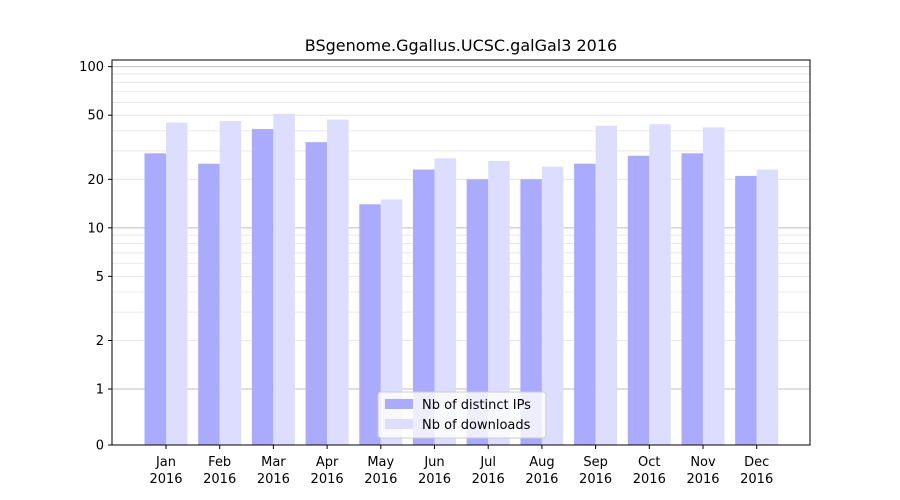  What do you see at coordinates (100, 390) in the screenshot?
I see `y-tick-label: 1` at bounding box center [100, 390].